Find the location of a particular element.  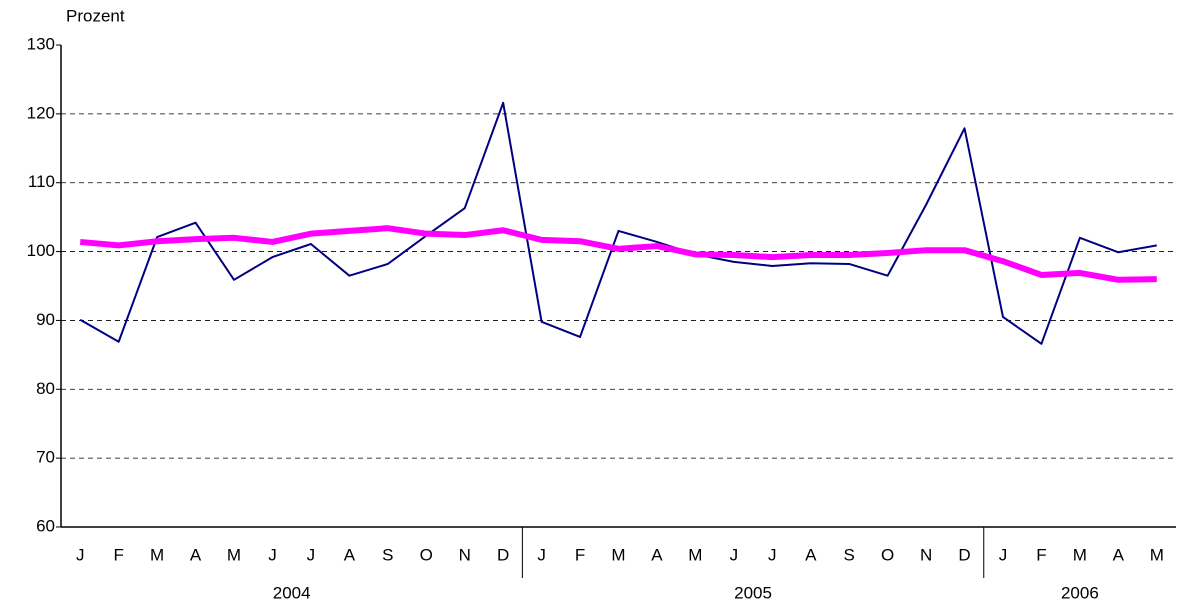

year-label: 2004 is located at coordinates (292, 592).